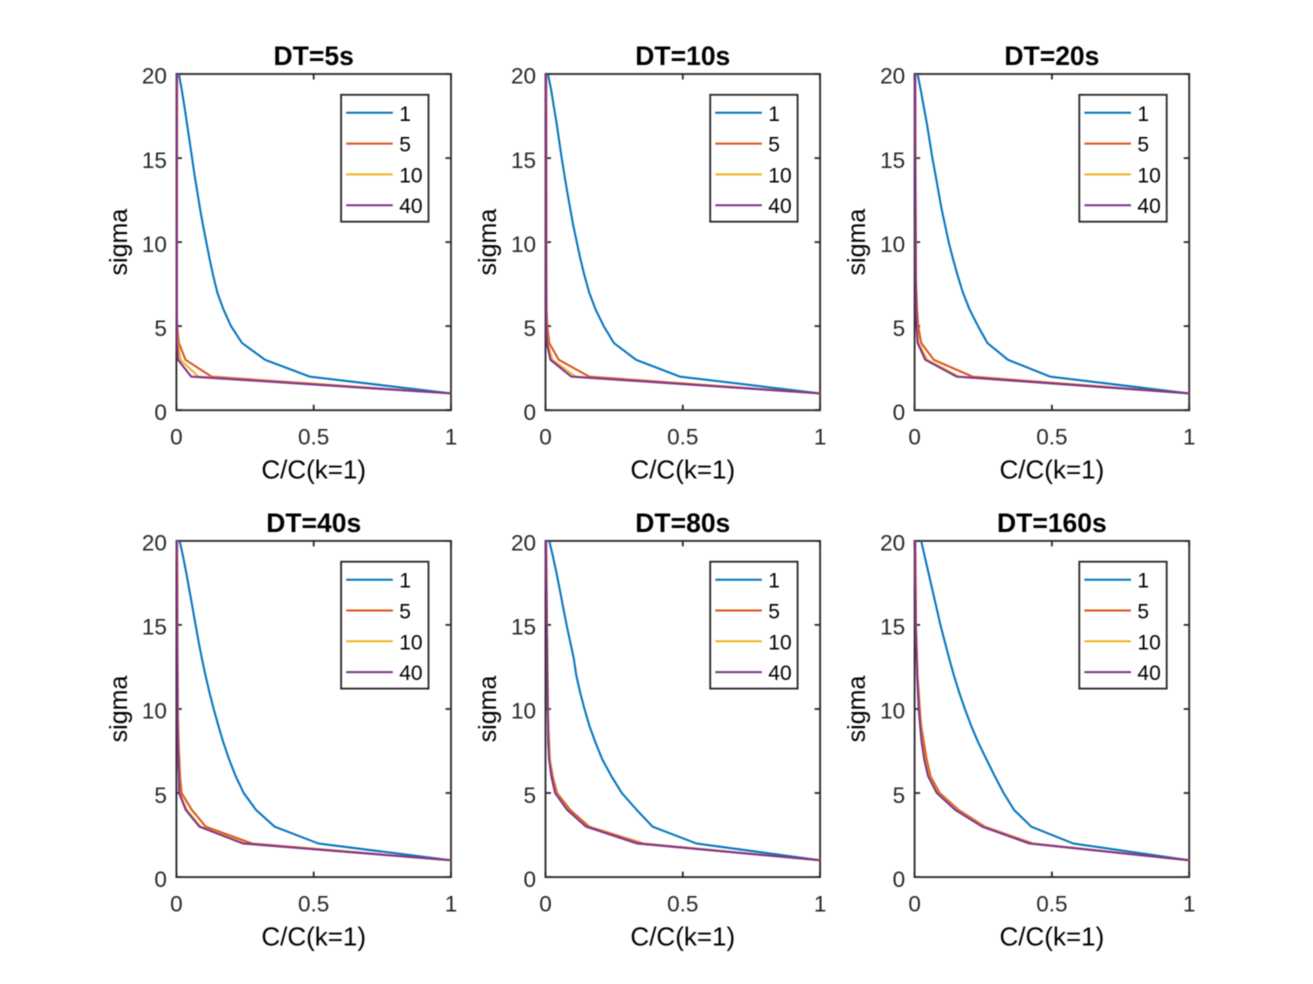 The width and height of the screenshot is (1313, 984). I want to click on svg-text: DT=10s, so click(682, 56).